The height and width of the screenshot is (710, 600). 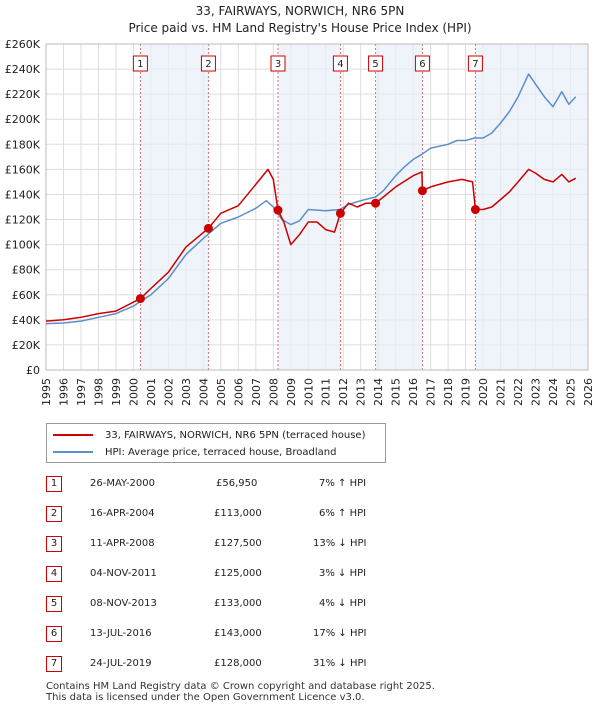 I want to click on y-tick-label: £180K, so click(x=23, y=144).